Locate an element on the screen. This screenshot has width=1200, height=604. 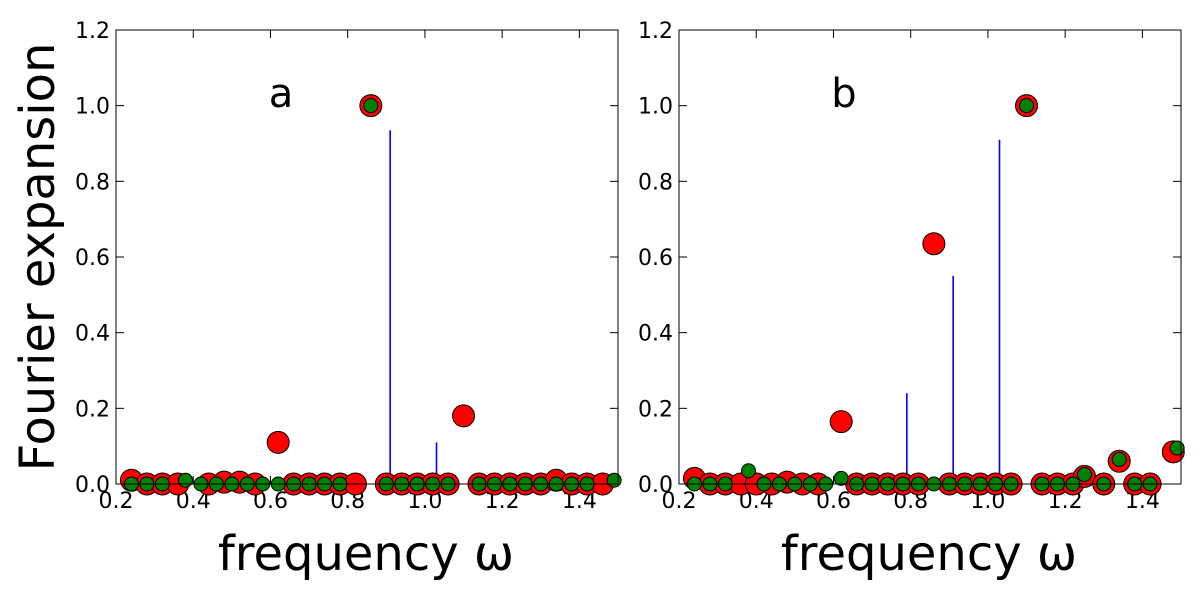
panel-label: b is located at coordinates (843, 94).